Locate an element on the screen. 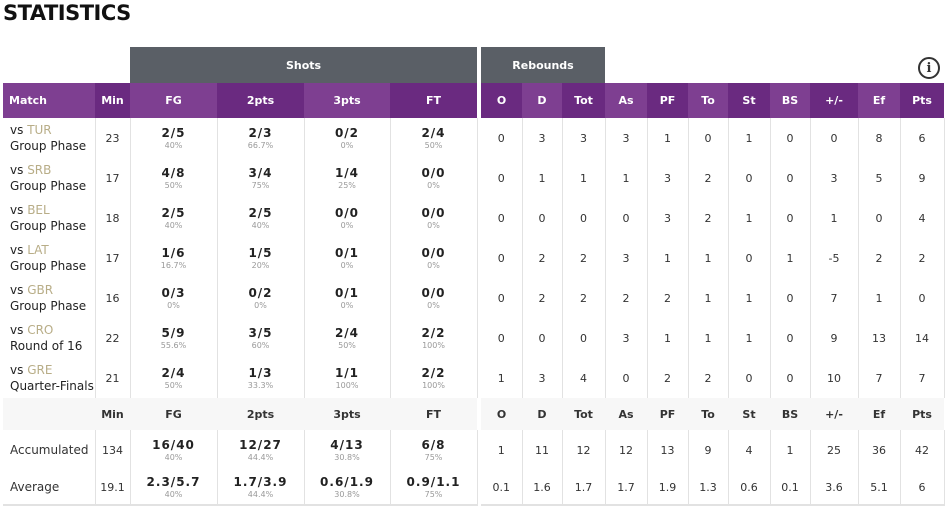 The image size is (946, 508). pm-cell: 9 is located at coordinates (834, 338).